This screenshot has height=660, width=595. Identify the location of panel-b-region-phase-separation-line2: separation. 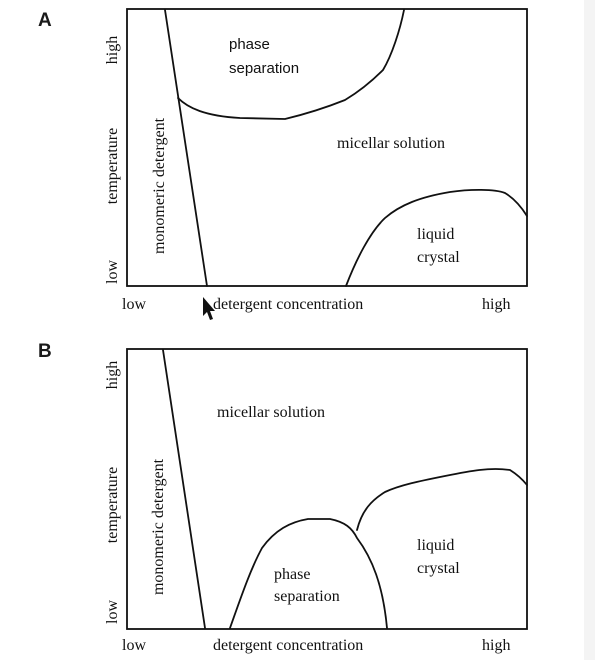
(307, 596).